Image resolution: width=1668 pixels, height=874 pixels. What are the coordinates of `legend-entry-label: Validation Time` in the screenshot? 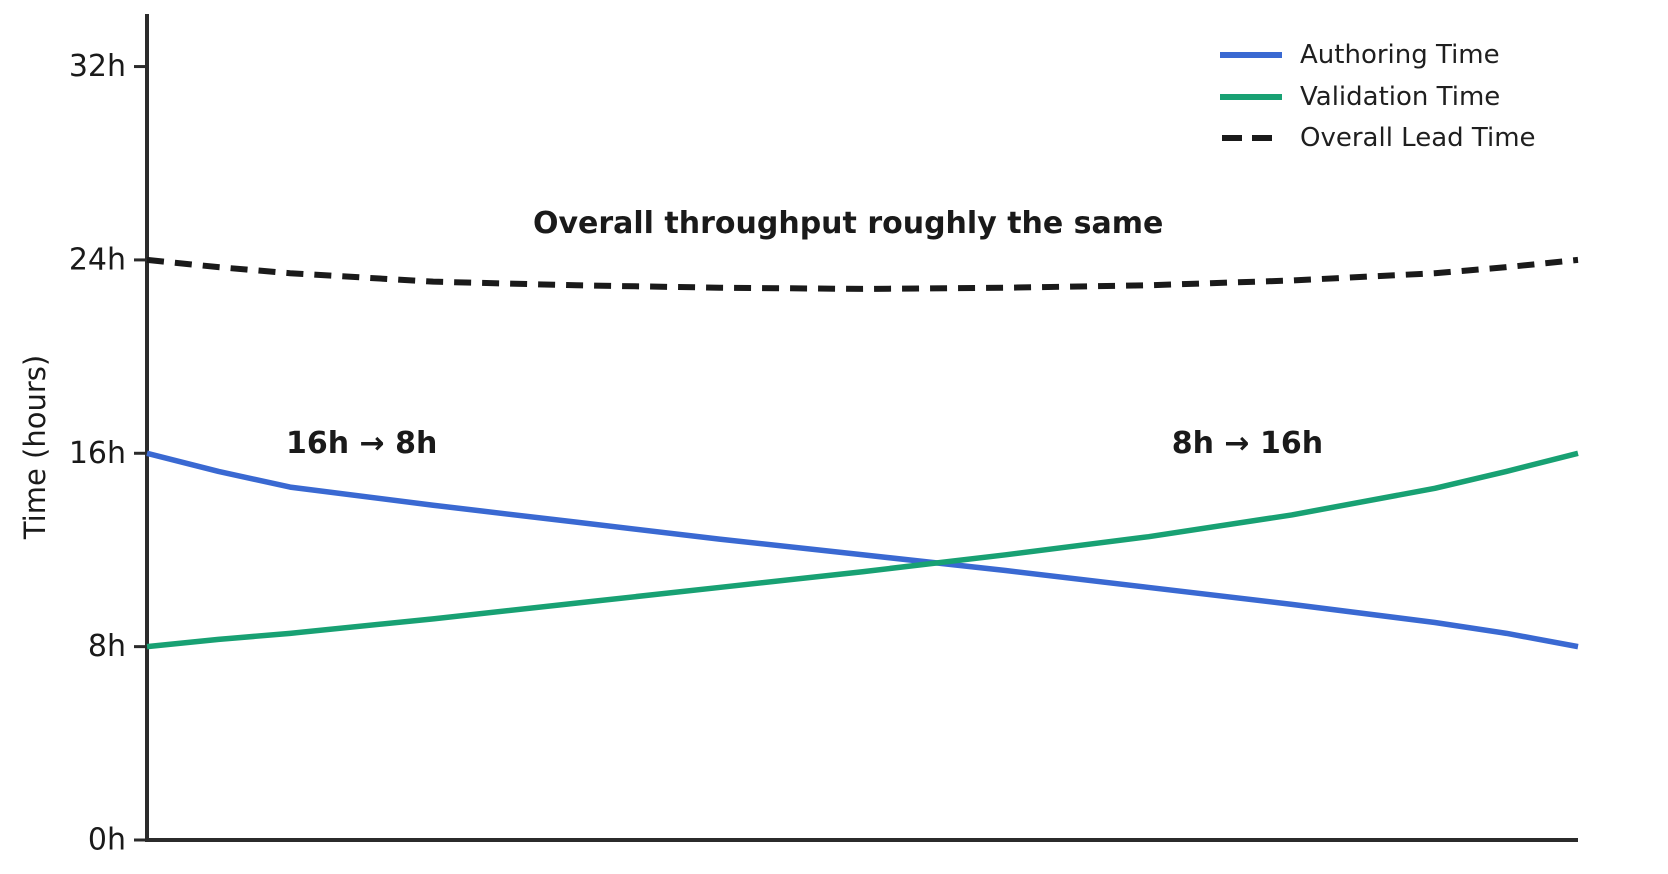 It's located at (1400, 97).